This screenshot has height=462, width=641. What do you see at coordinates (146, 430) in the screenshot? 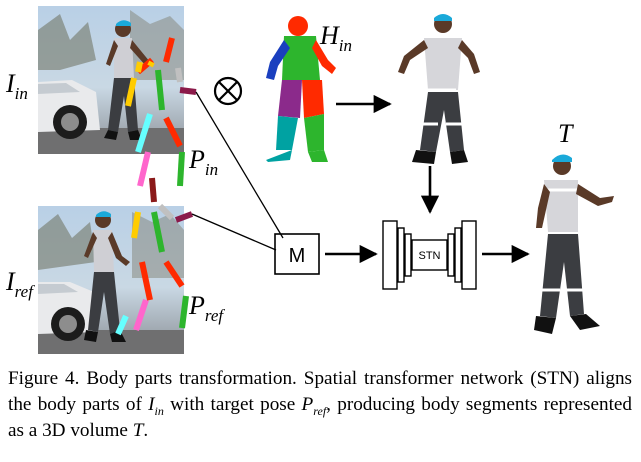
I see `caption-text-4: .` at bounding box center [146, 430].